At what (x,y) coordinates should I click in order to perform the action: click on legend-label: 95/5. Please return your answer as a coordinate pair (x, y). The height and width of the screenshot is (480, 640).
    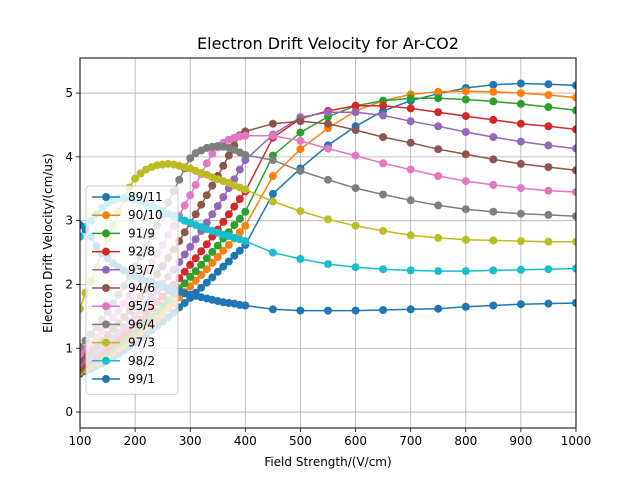
    Looking at the image, I should click on (141, 306).